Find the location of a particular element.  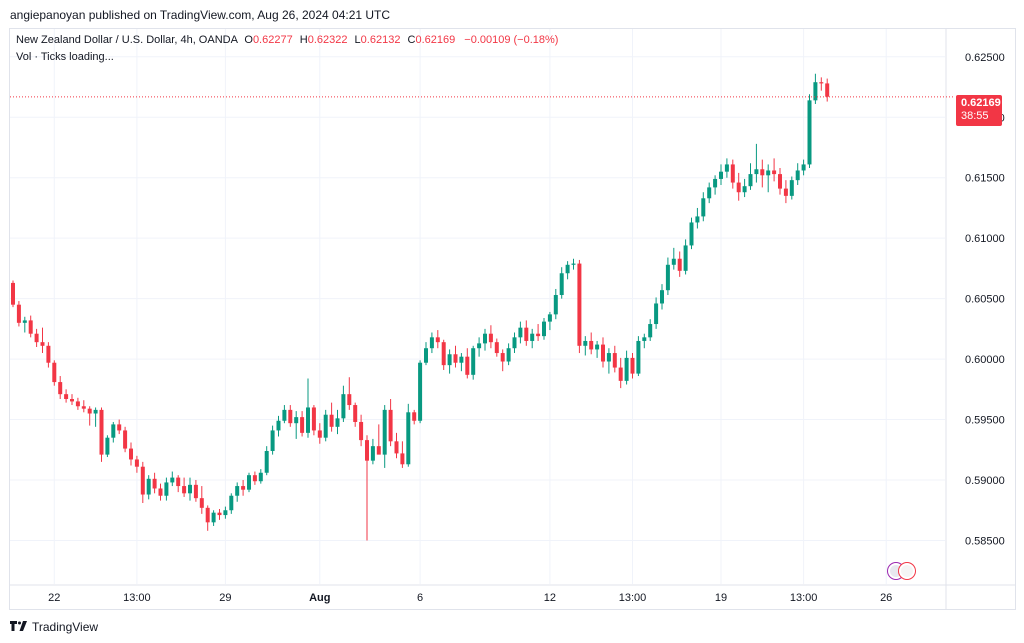

us-flag-icon is located at coordinates (907, 571).